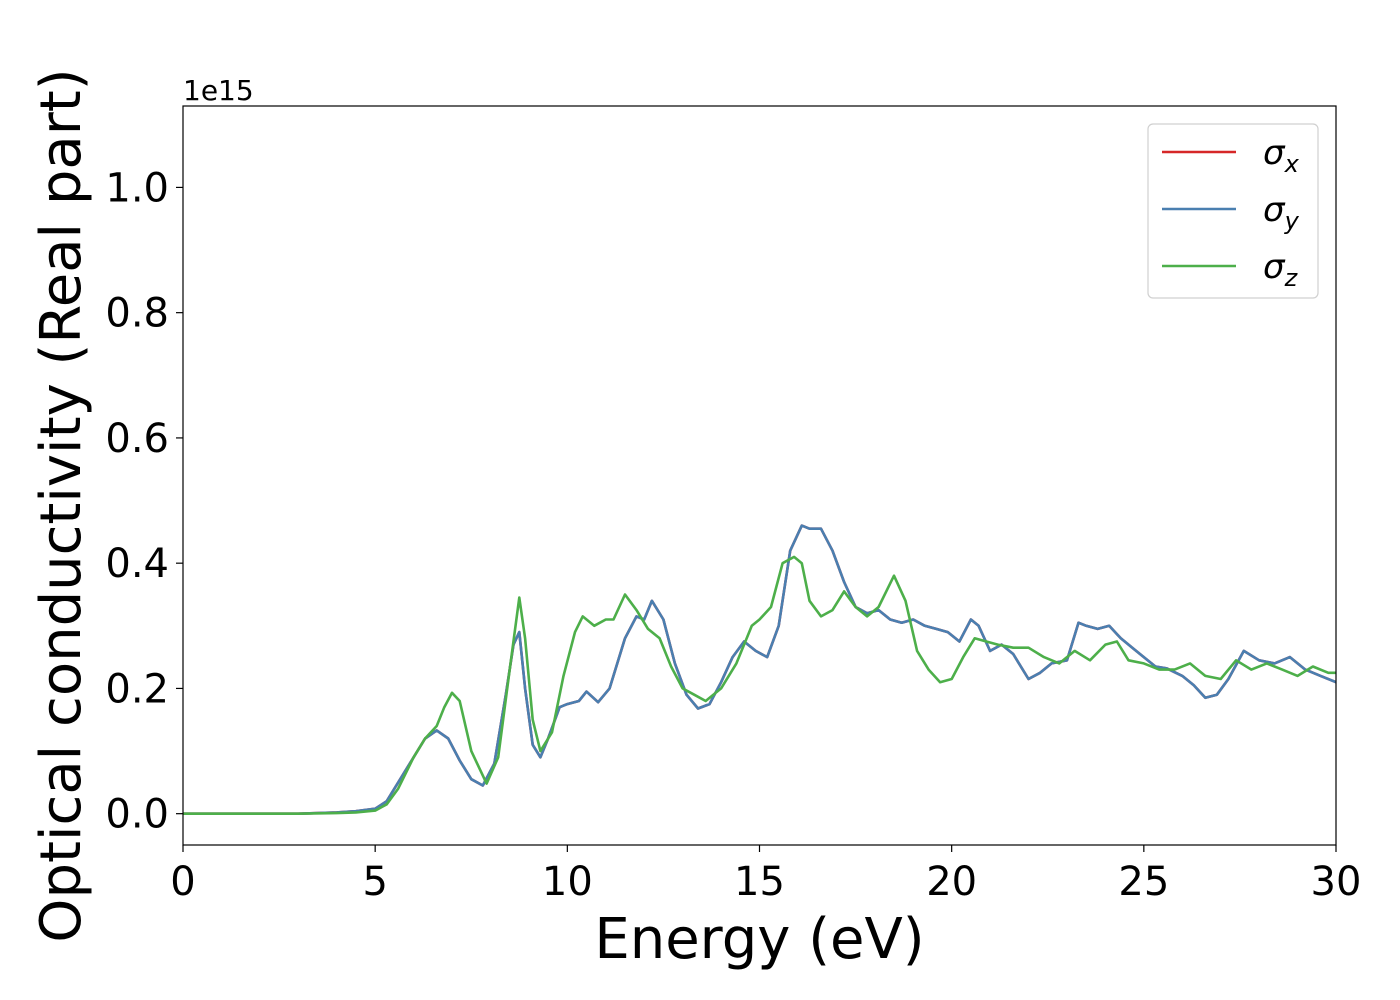  I want to click on x-tick-label: 20, so click(951, 882).